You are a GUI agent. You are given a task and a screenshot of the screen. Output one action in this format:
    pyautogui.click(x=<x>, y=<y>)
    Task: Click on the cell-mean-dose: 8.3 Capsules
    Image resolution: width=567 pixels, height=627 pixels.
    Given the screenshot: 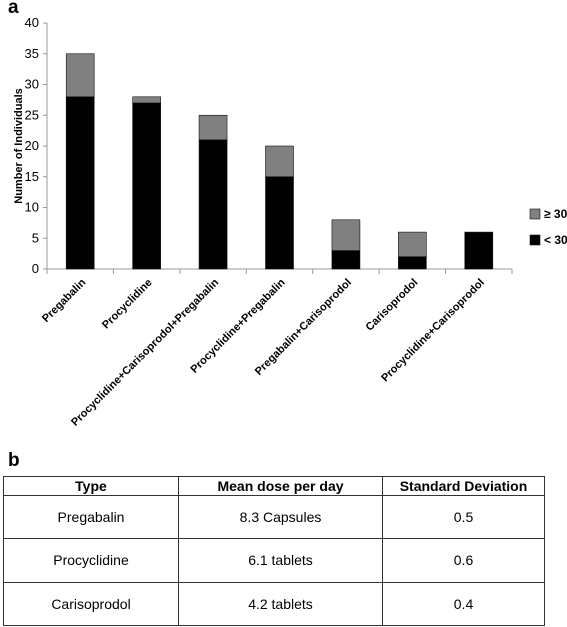 What is the action you would take?
    pyautogui.click(x=280, y=517)
    